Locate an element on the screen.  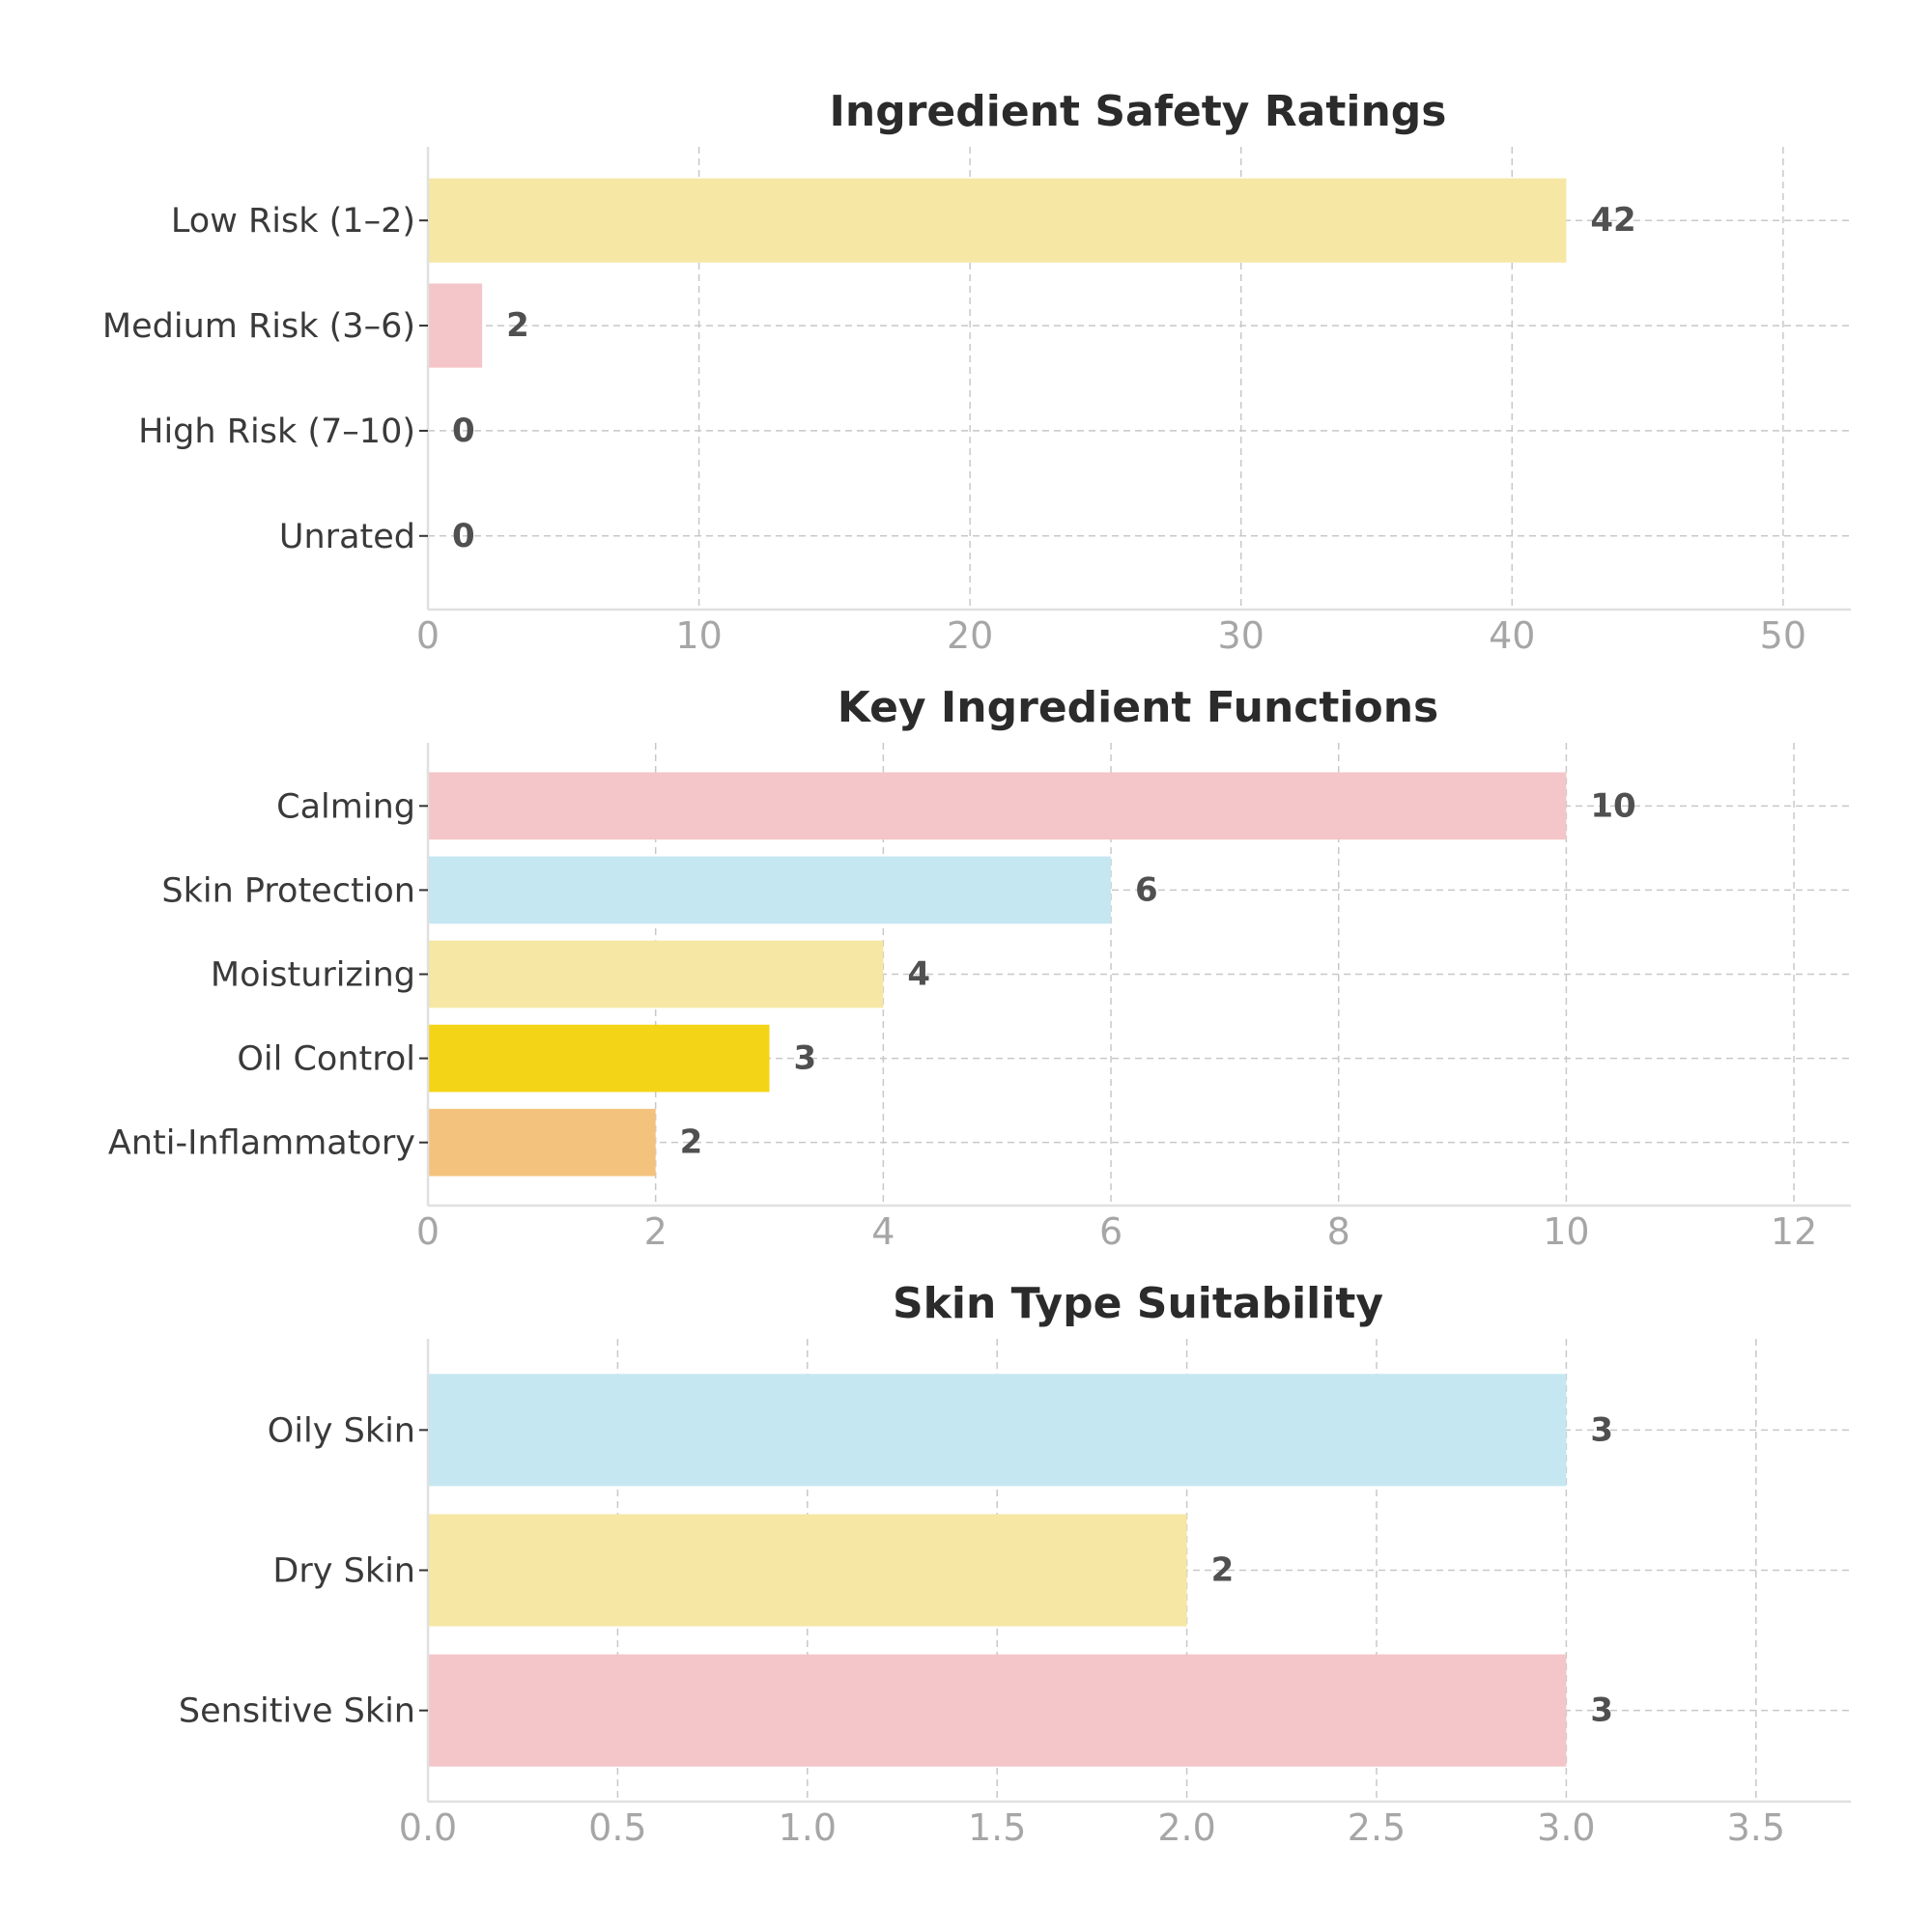
x-tick-label-functions-3: 6 is located at coordinates (1110, 1231).